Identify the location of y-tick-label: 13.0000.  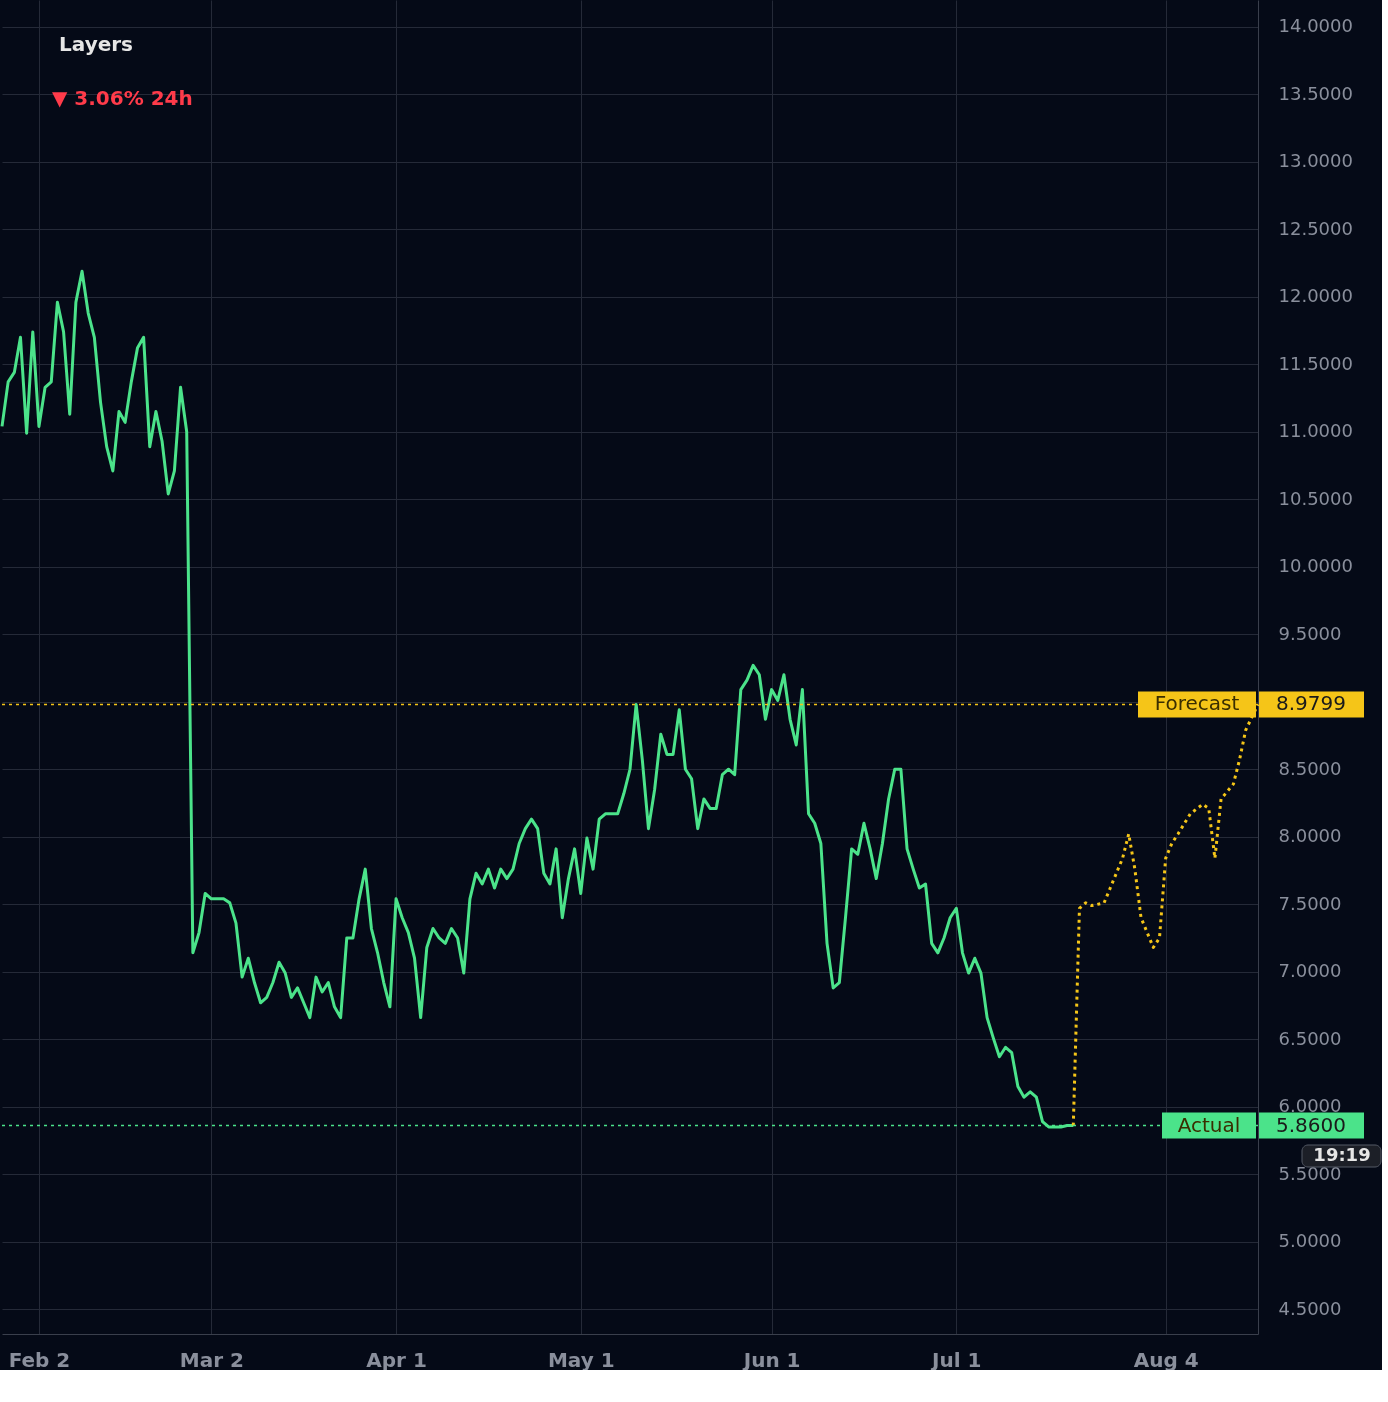
(1315, 161).